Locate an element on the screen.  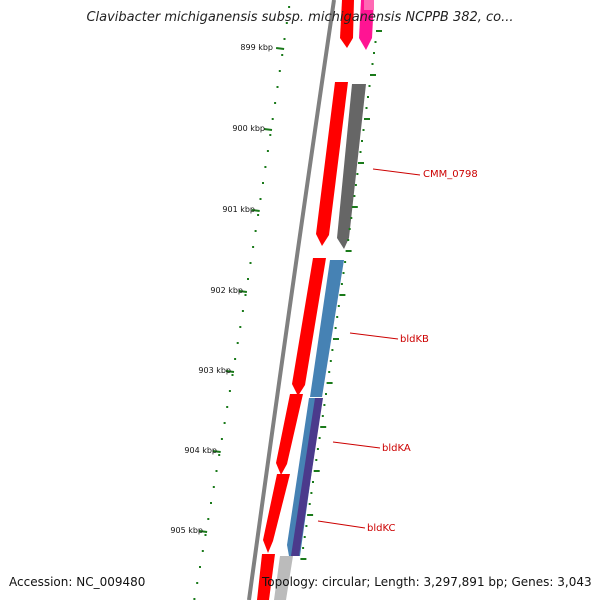
right-ruler-dots is located at coordinates (341, 295).